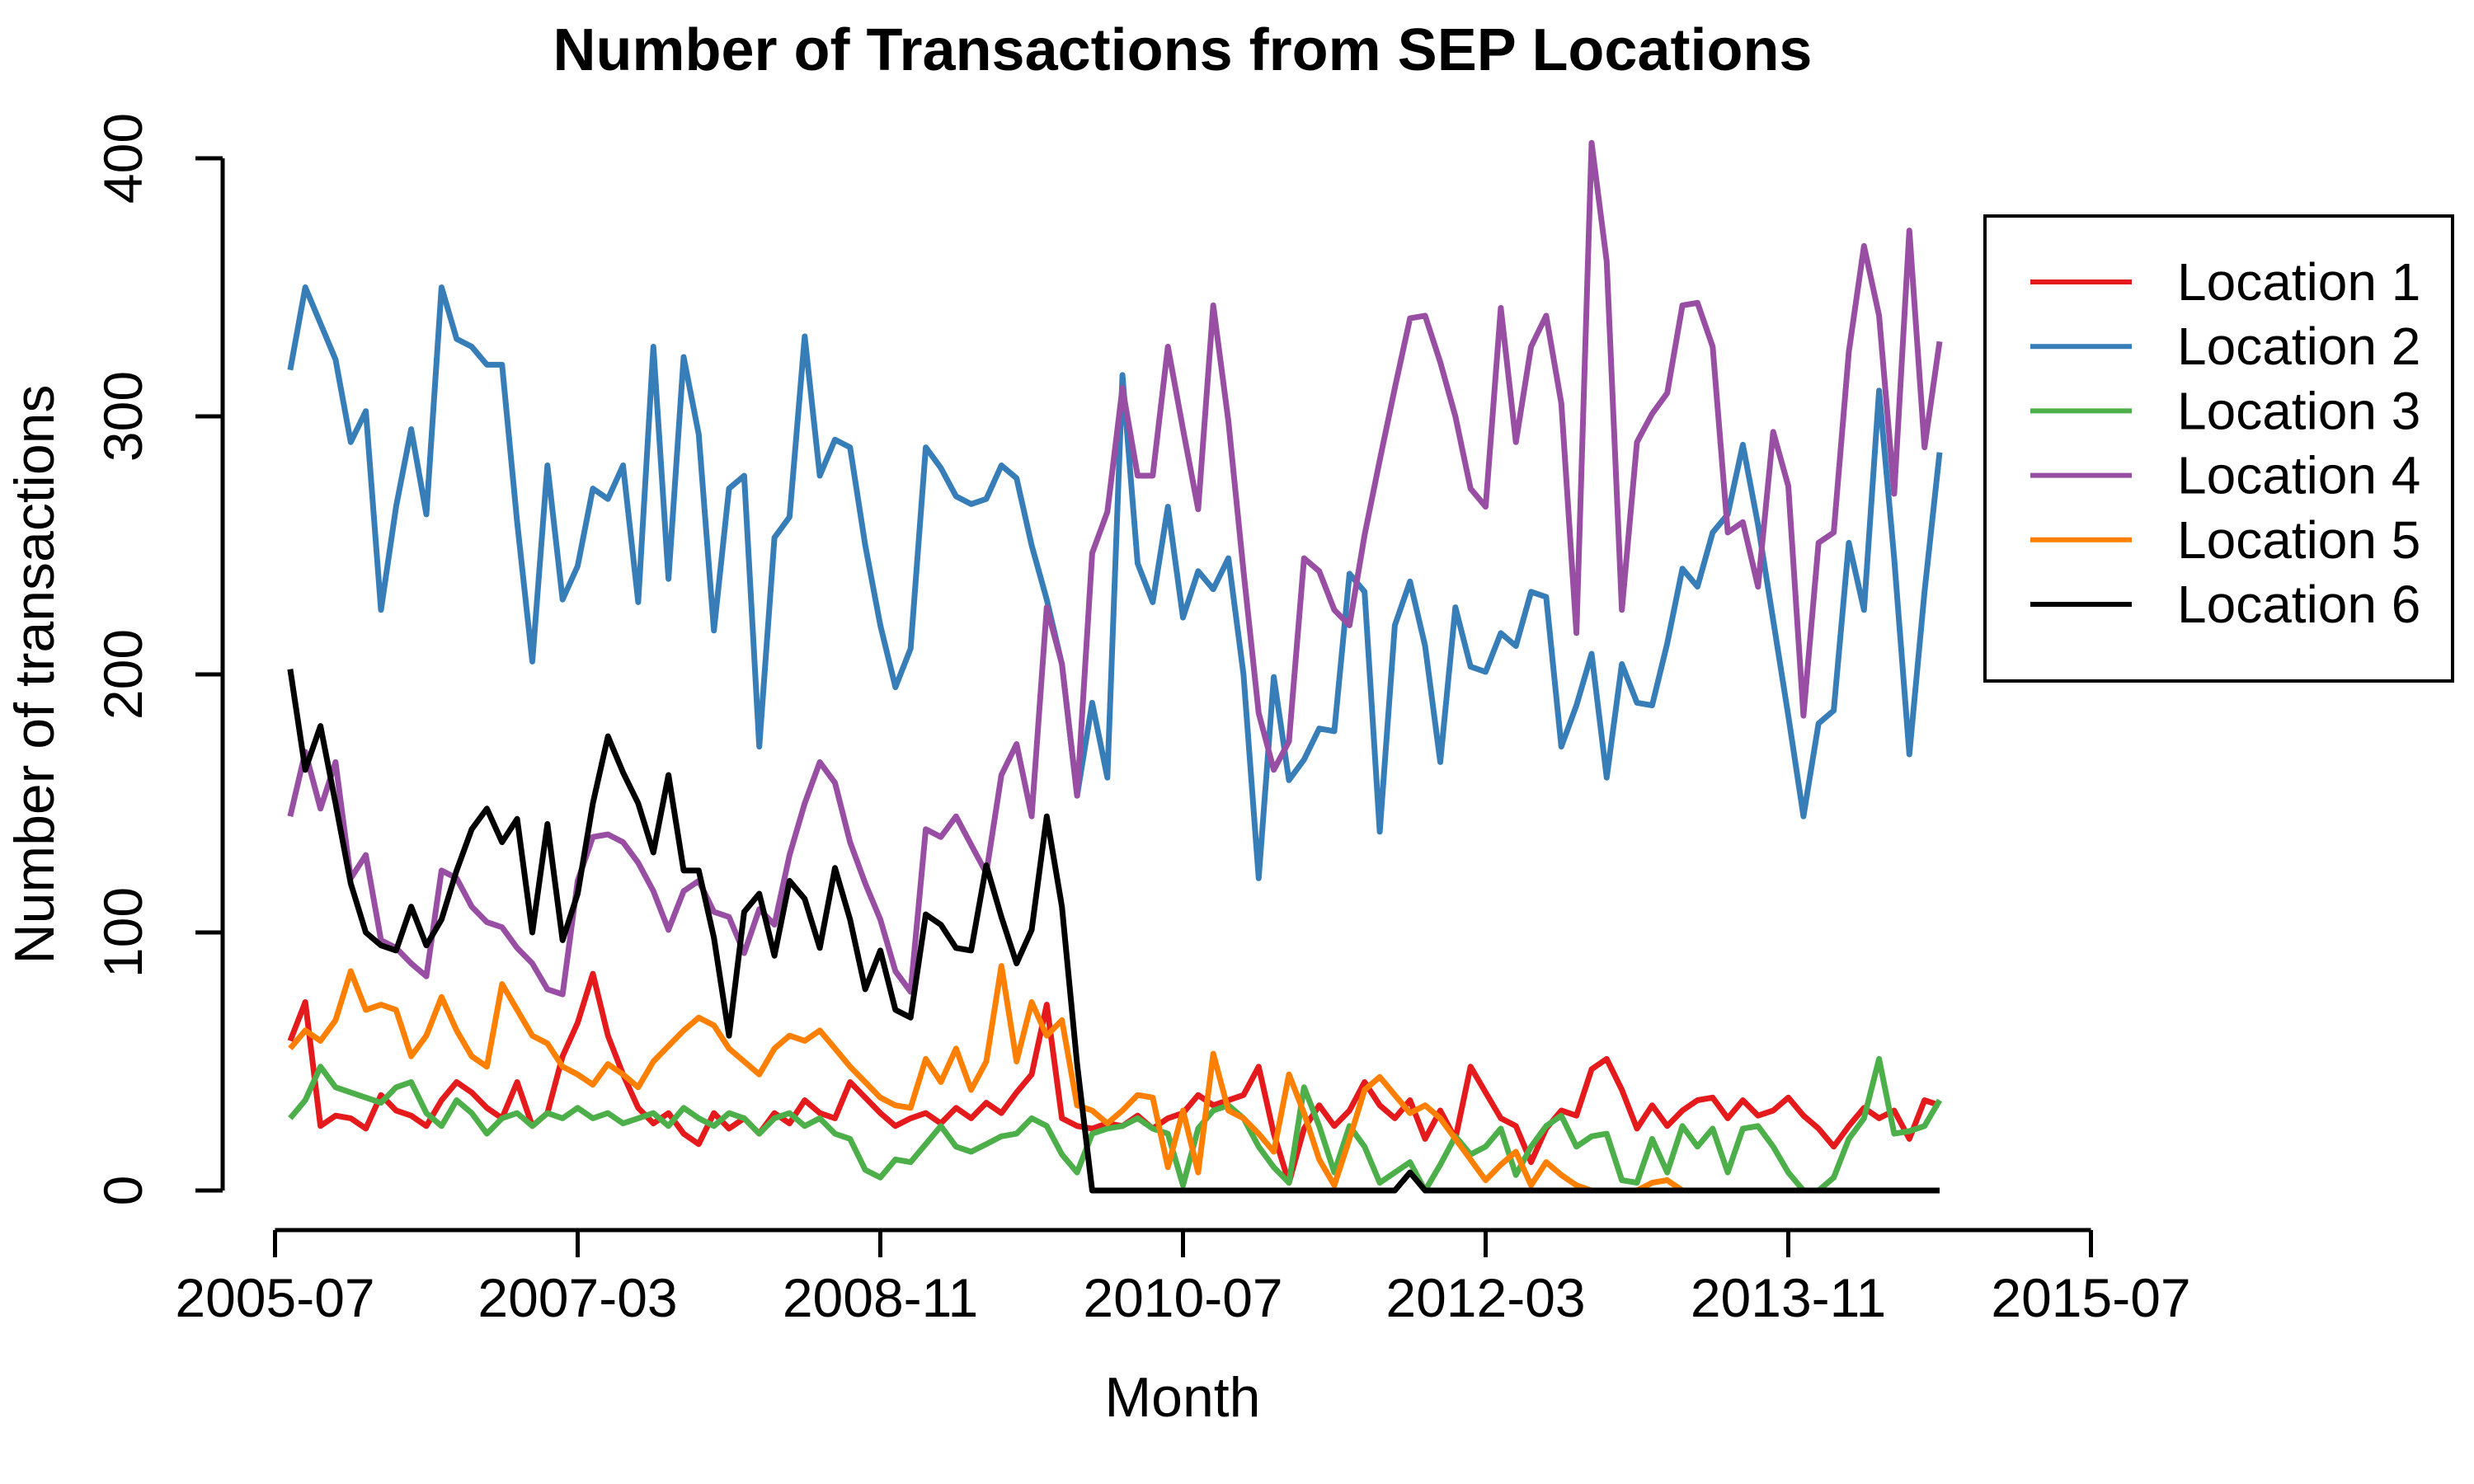 This screenshot has width=2474, height=1484. Describe the element at coordinates (122, 674) in the screenshot. I see `y-tick-label: 200` at that location.